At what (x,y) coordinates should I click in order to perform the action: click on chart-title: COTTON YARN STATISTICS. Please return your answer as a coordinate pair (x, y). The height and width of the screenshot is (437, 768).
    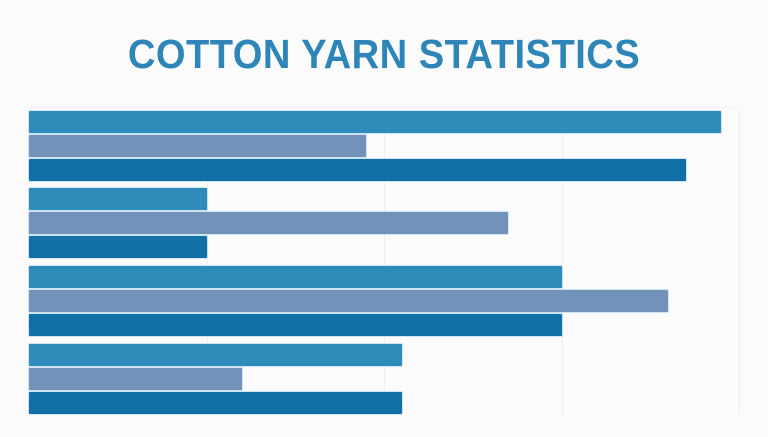
    Looking at the image, I should click on (384, 54).